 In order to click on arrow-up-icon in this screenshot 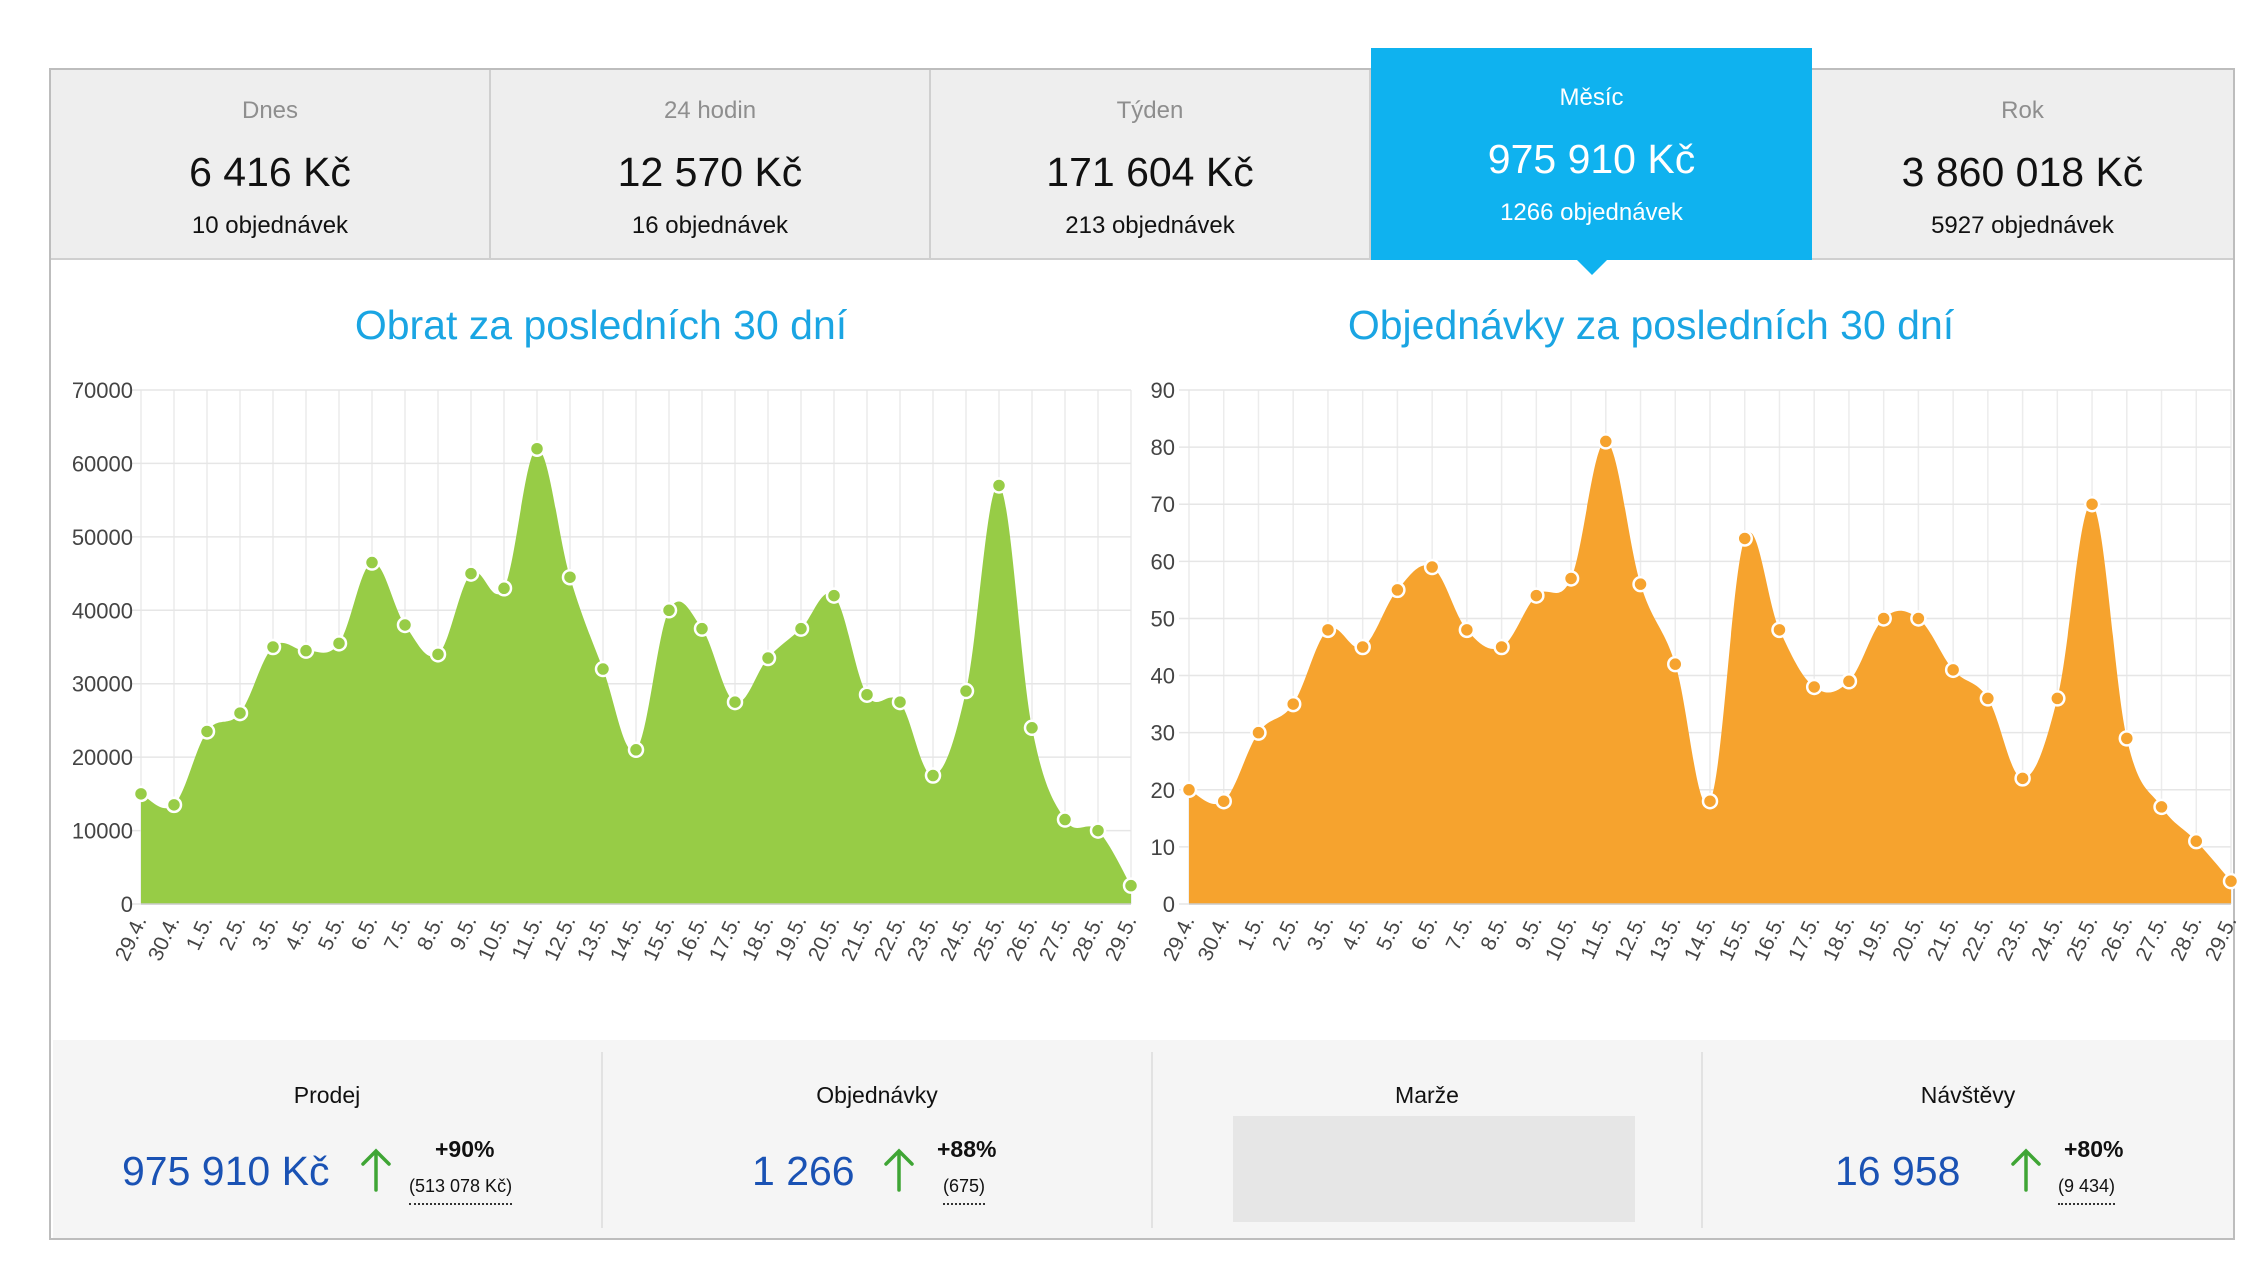, I will do `click(2026, 1170)`.